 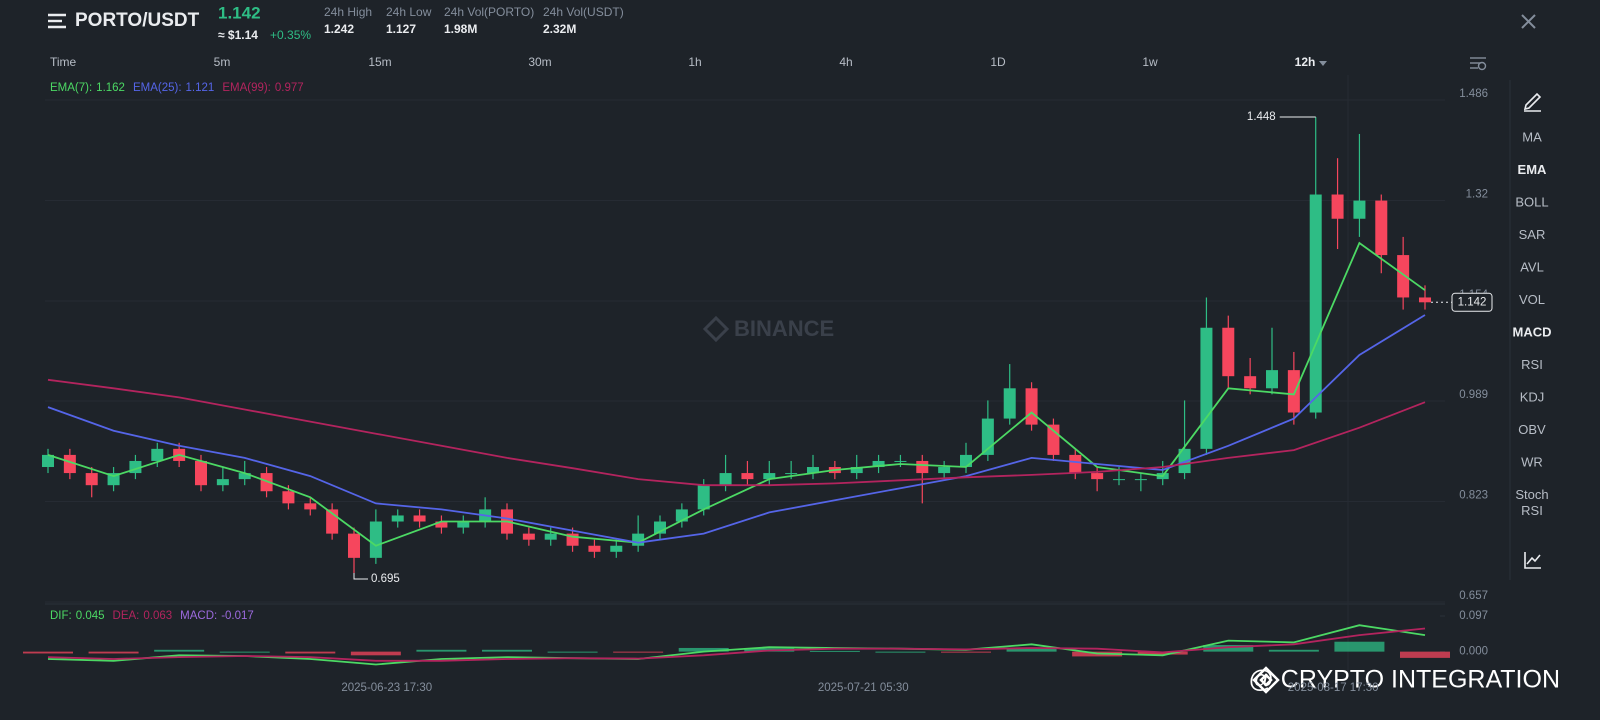 What do you see at coordinates (1532, 396) in the screenshot?
I see `indicator: KDJ` at bounding box center [1532, 396].